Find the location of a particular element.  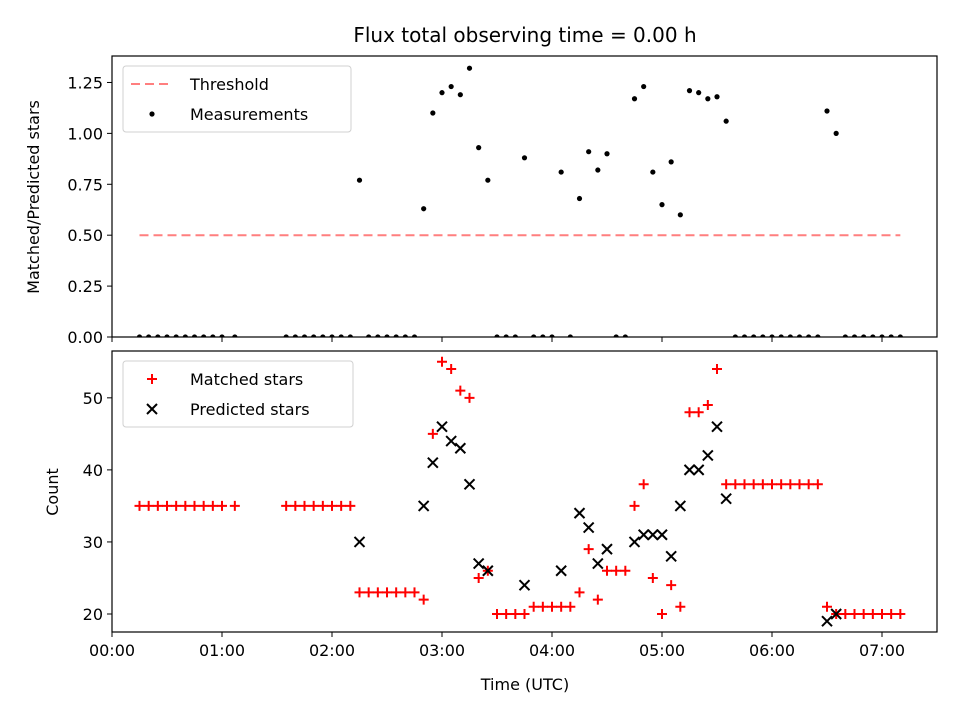

x-tick-label: 06:00 is located at coordinates (772, 650).